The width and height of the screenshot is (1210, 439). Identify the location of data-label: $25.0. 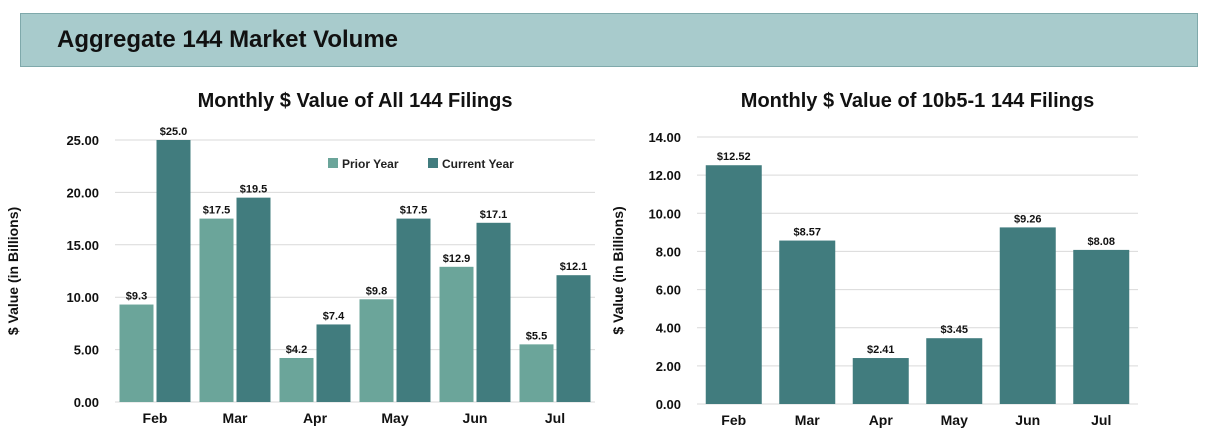
(174, 132).